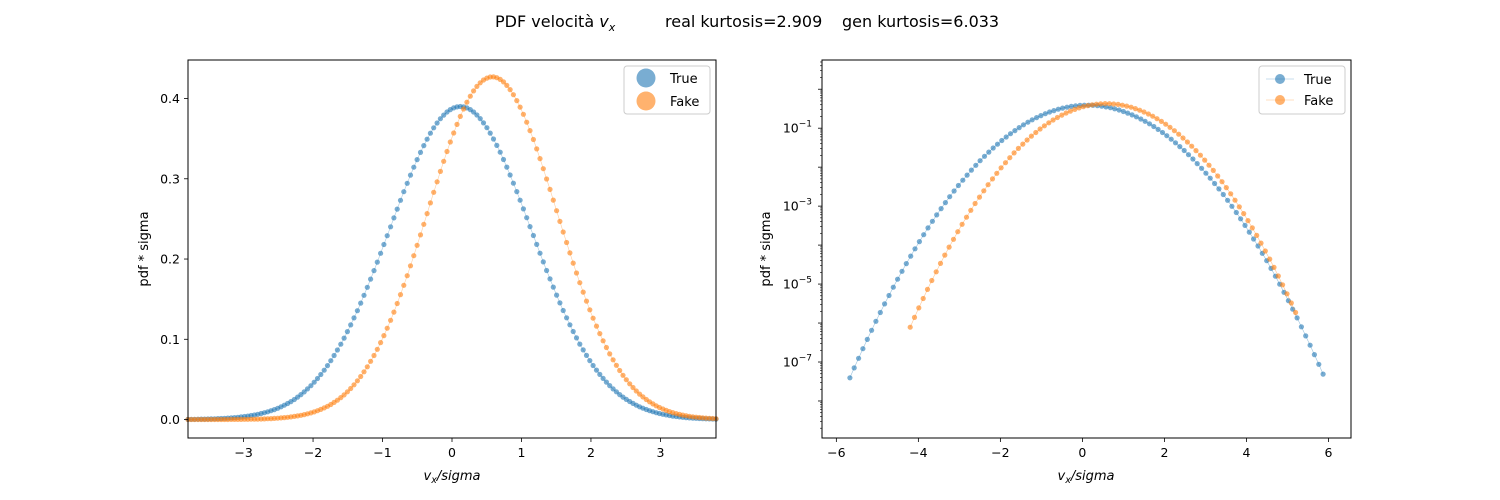 This screenshot has height=500, width=1500. Describe the element at coordinates (802, 245) in the screenshot. I see `log-plot-y-ticks: 10−1 10−3 10−5 10−7` at that location.